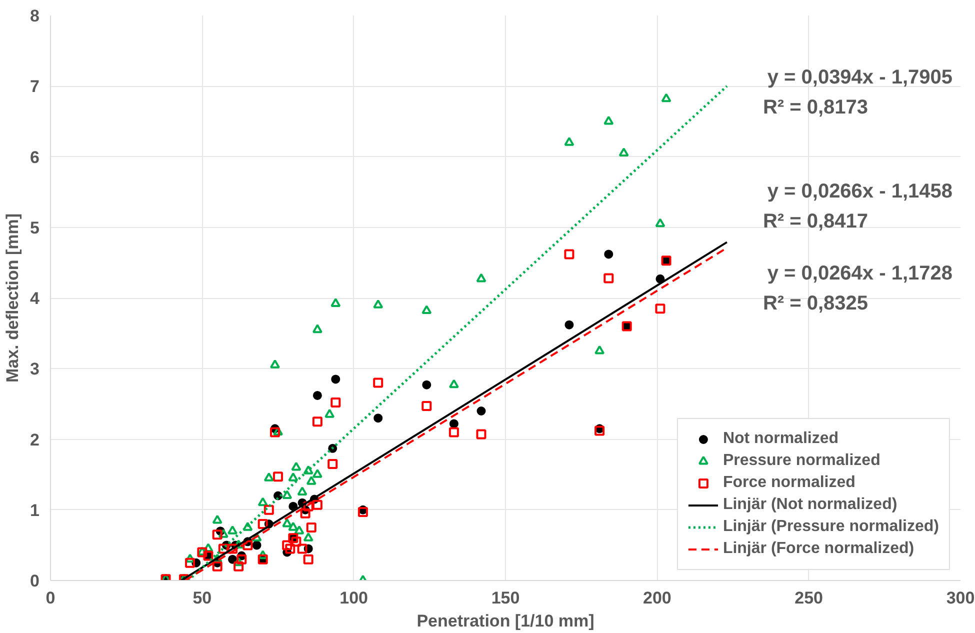 The width and height of the screenshot is (975, 633). Describe the element at coordinates (815, 107) in the screenshot. I see `annotation: R² = 0,8173` at that location.